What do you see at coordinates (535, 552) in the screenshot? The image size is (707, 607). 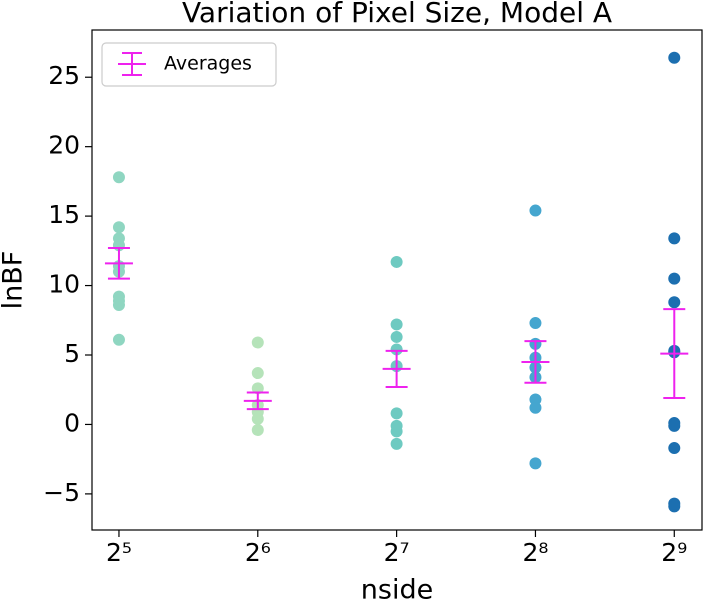 I see `x-tick-label: 2⁸` at bounding box center [535, 552].